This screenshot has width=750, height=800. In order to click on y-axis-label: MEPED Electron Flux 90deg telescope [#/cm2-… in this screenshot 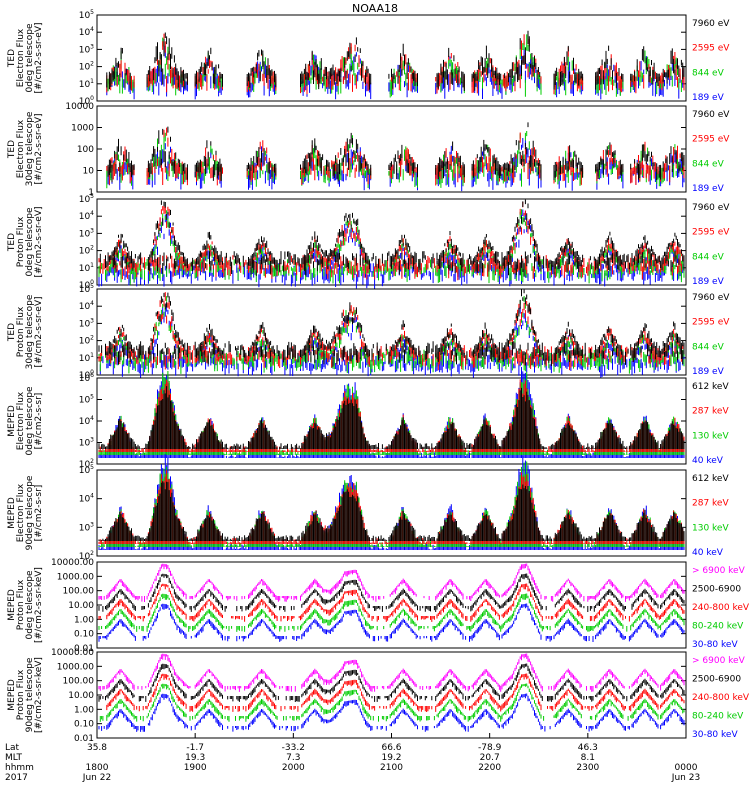, I will do `click(25, 512)`.